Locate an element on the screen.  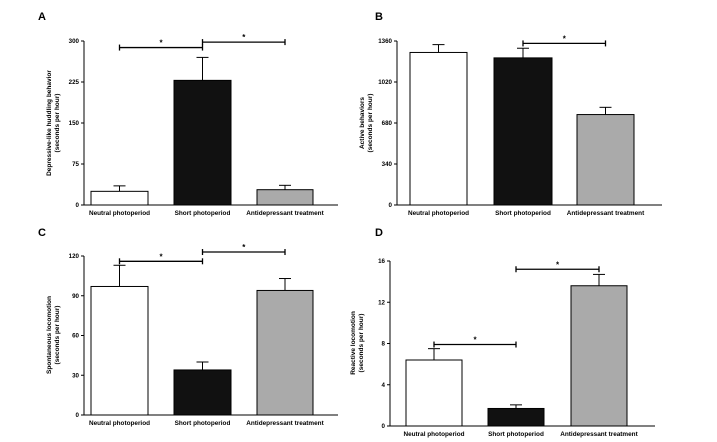
y-tick-label: 4 is located at coordinates (384, 385).